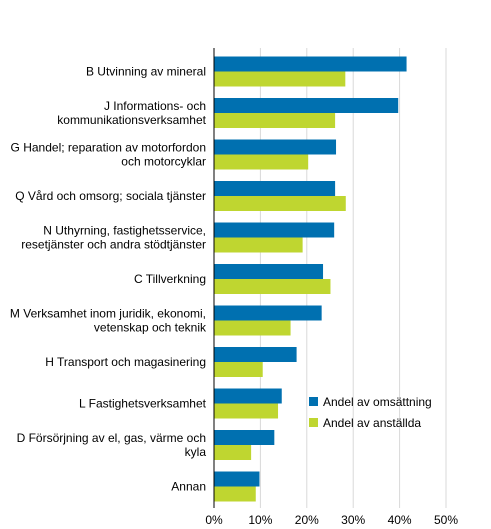 This screenshot has height=529, width=491. I want to click on legend-label: Andel av omsättning, so click(377, 402).